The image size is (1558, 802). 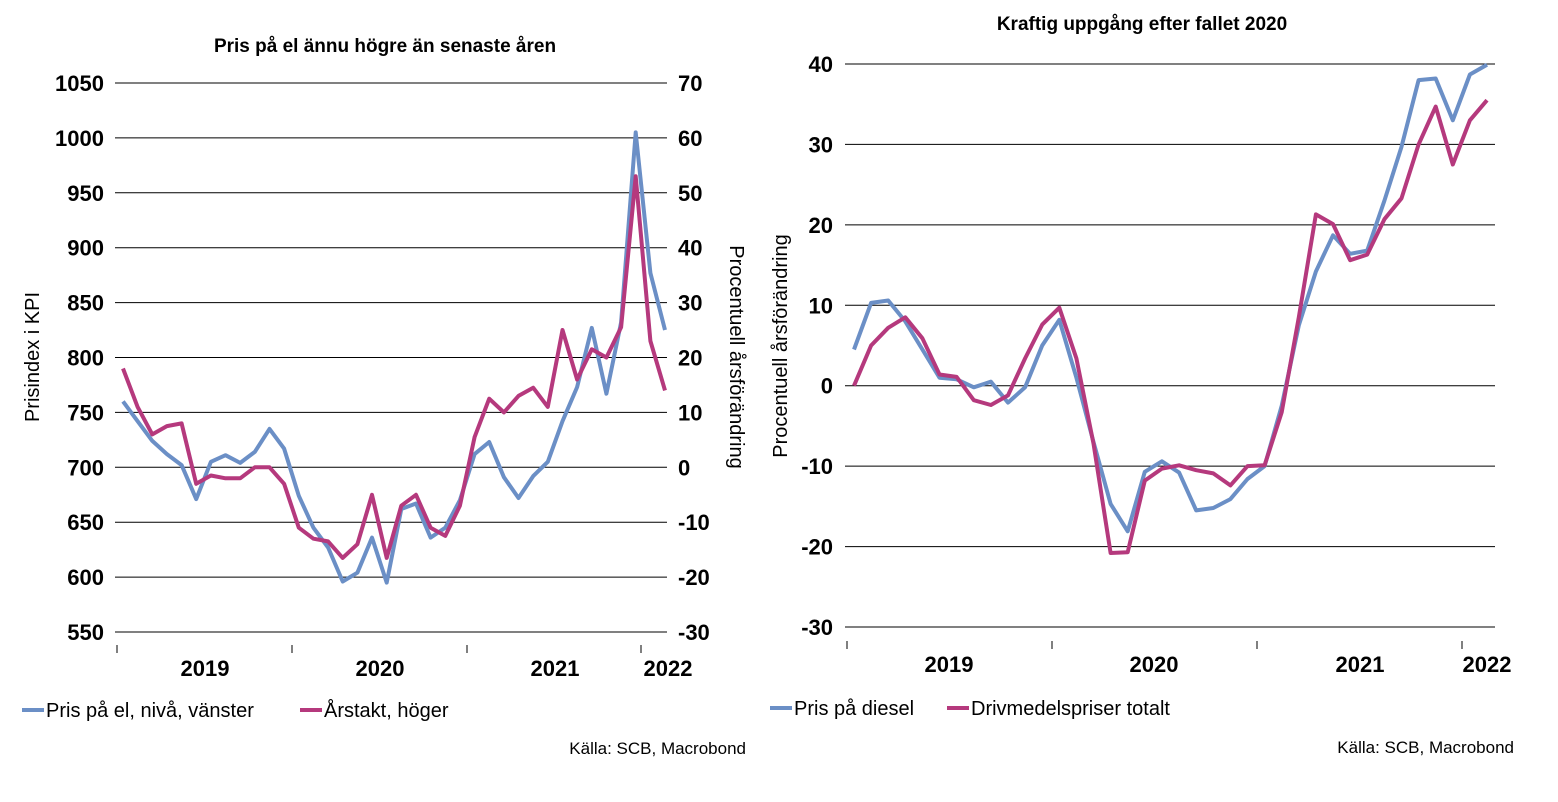 What do you see at coordinates (85, 303) in the screenshot?
I see `left-y-tick-label: 850` at bounding box center [85, 303].